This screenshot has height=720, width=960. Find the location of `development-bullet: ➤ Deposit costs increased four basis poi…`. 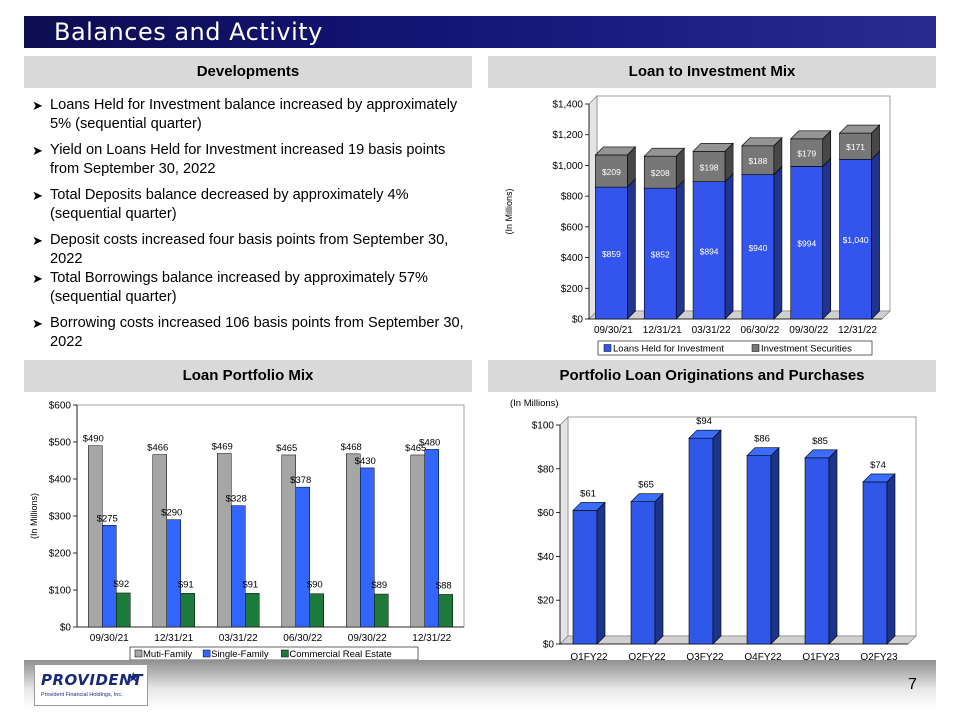

development-bullet: ➤ Deposit costs increased four basis poi… is located at coordinates (252, 250).